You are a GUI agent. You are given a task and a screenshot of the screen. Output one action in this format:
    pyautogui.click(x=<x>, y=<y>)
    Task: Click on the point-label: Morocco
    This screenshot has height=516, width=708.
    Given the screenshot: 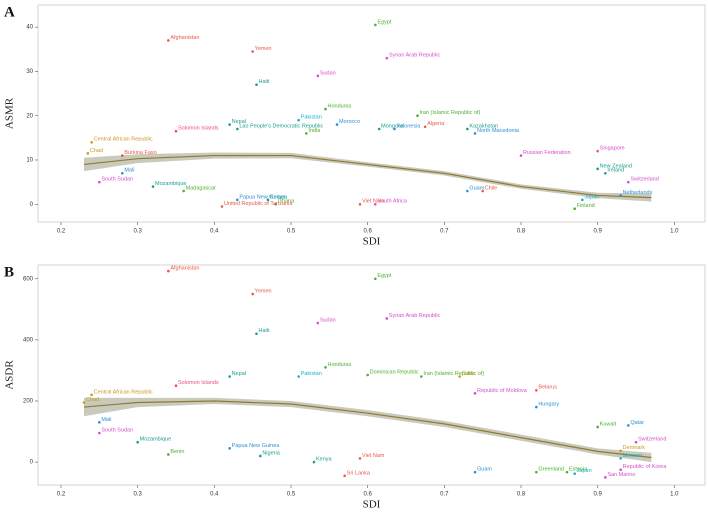 What is the action you would take?
    pyautogui.click(x=349, y=122)
    